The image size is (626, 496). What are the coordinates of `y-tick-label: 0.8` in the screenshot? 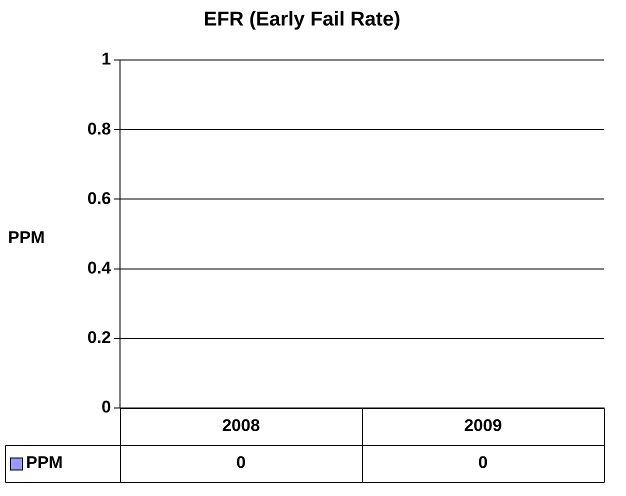 It's located at (99, 128).